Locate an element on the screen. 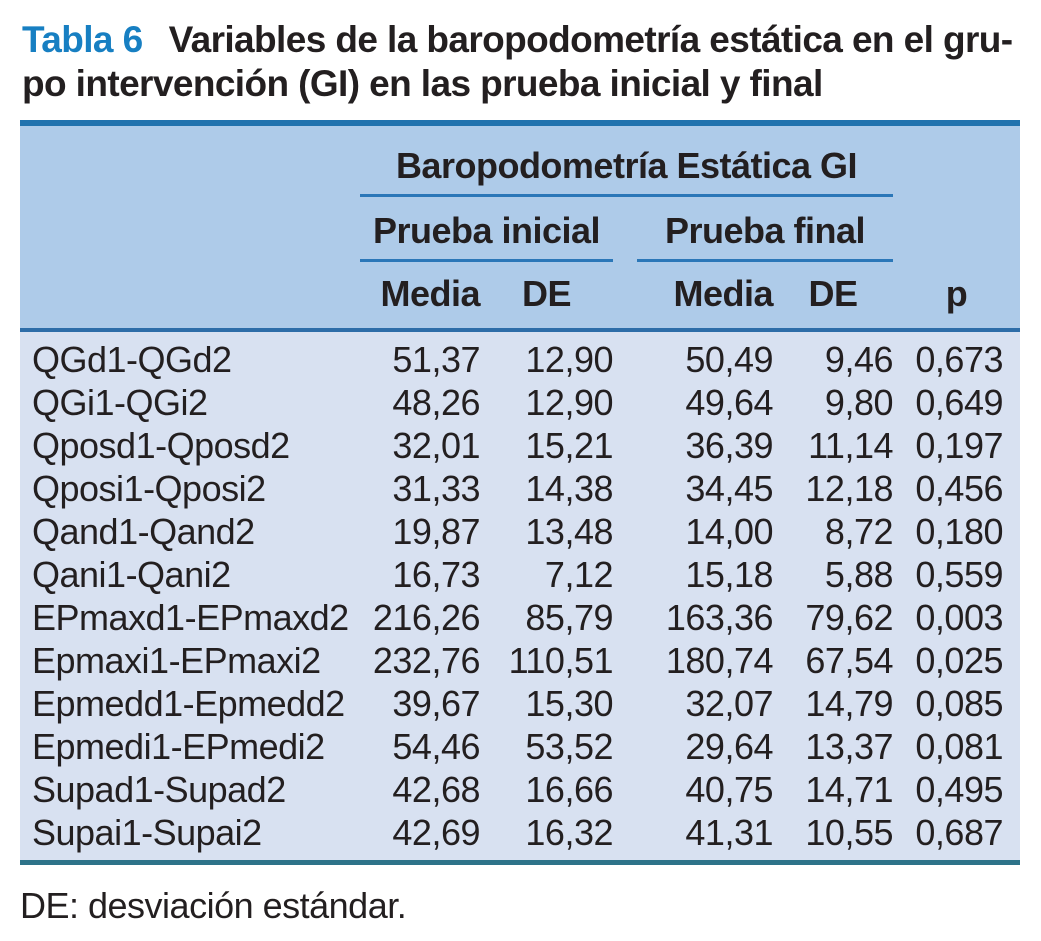 The image size is (1041, 941). value-cell: 16,66 is located at coordinates (569, 789).